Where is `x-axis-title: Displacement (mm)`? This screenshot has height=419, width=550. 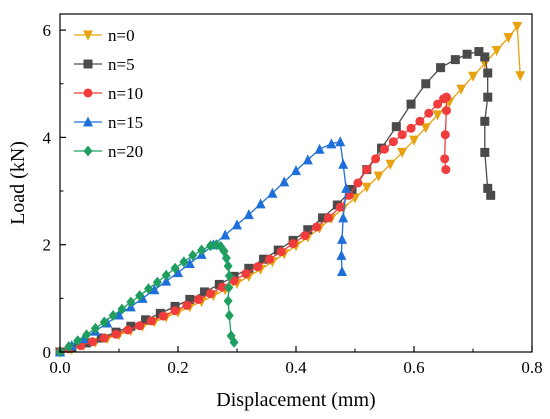 x-axis-title: Displacement (mm) is located at coordinates (295, 400).